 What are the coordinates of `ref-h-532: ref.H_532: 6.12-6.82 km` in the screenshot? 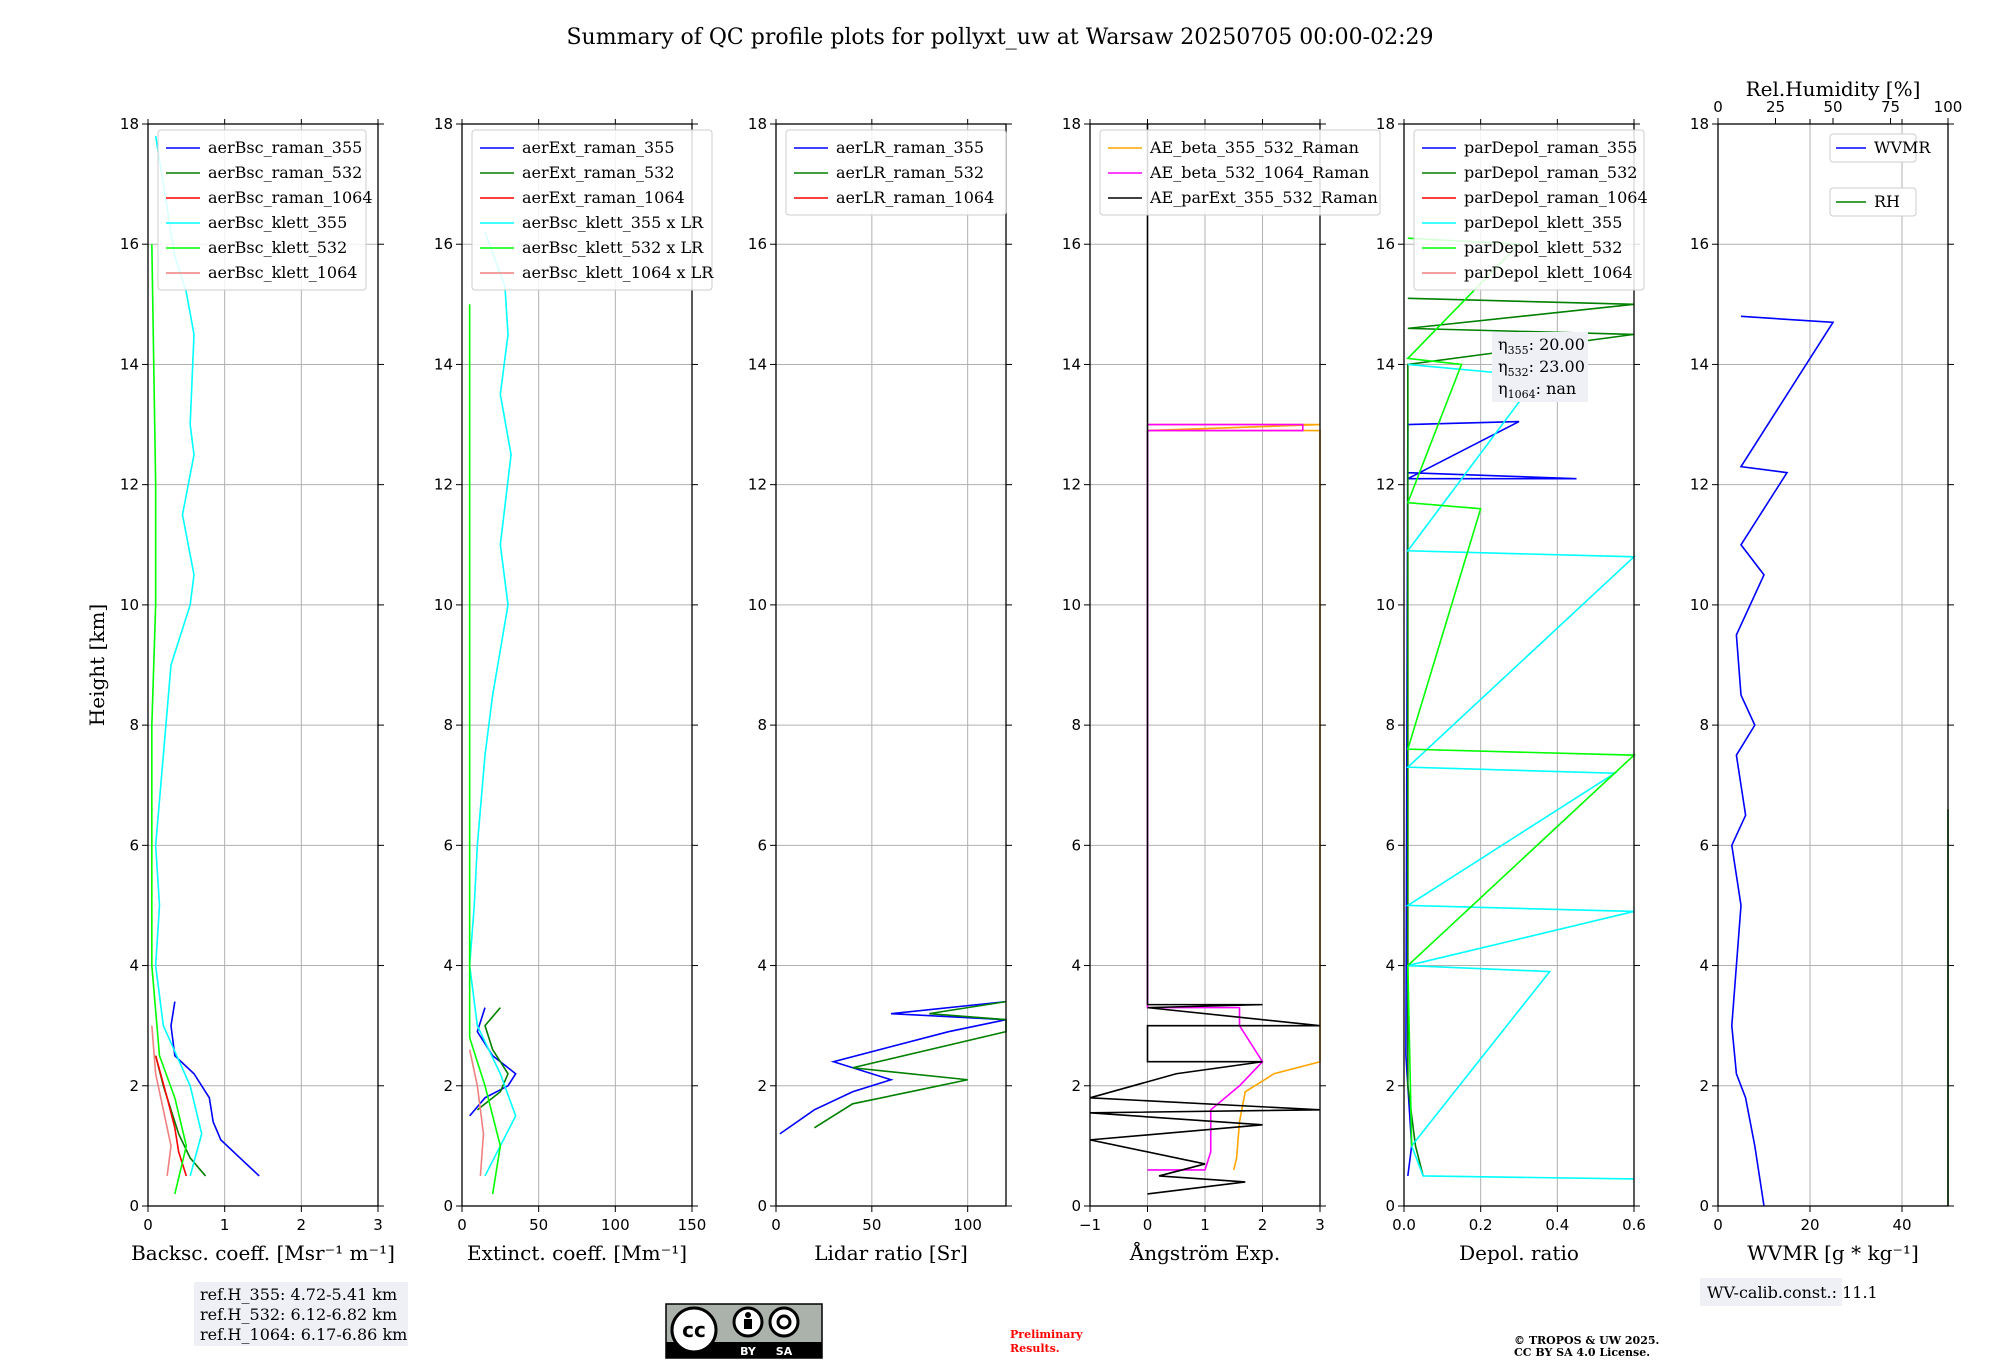 It's located at (298, 1314).